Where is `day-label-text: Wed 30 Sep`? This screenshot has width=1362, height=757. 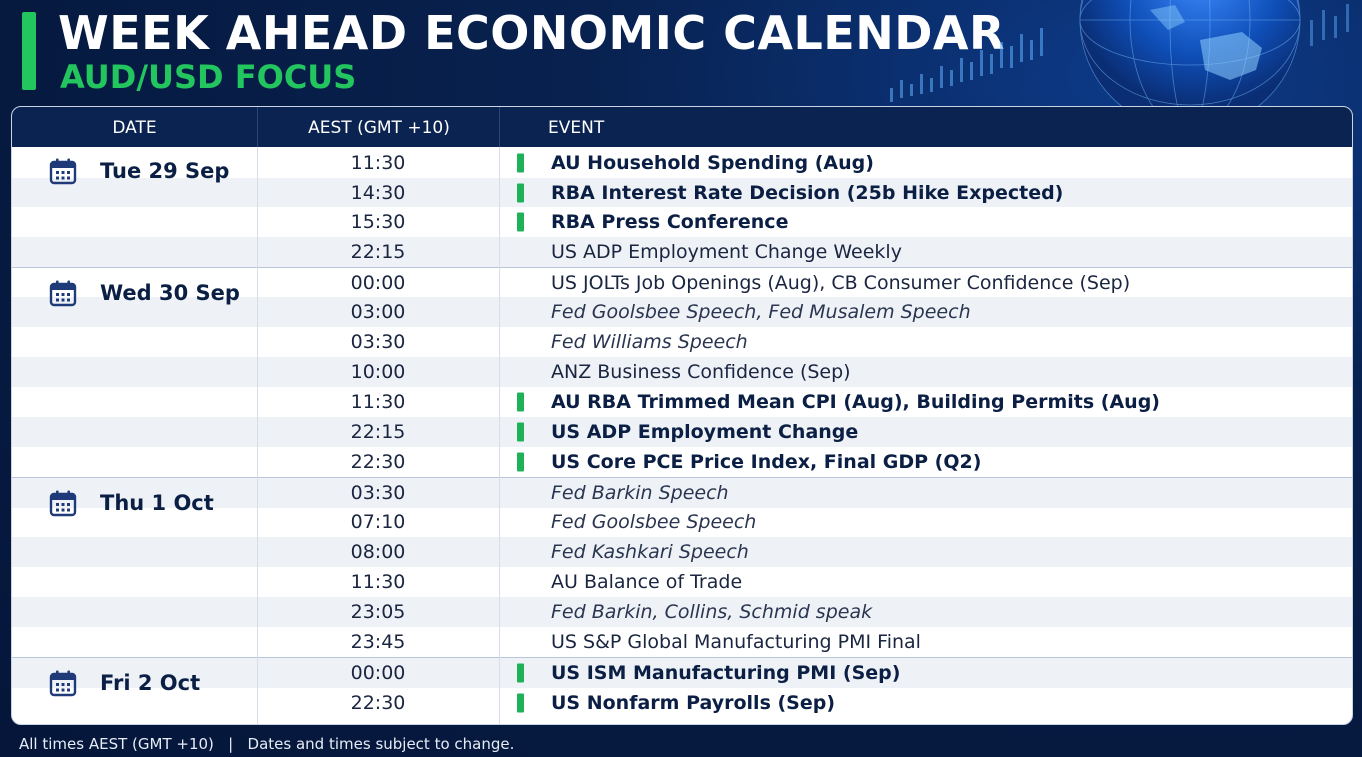 day-label-text: Wed 30 Sep is located at coordinates (170, 293).